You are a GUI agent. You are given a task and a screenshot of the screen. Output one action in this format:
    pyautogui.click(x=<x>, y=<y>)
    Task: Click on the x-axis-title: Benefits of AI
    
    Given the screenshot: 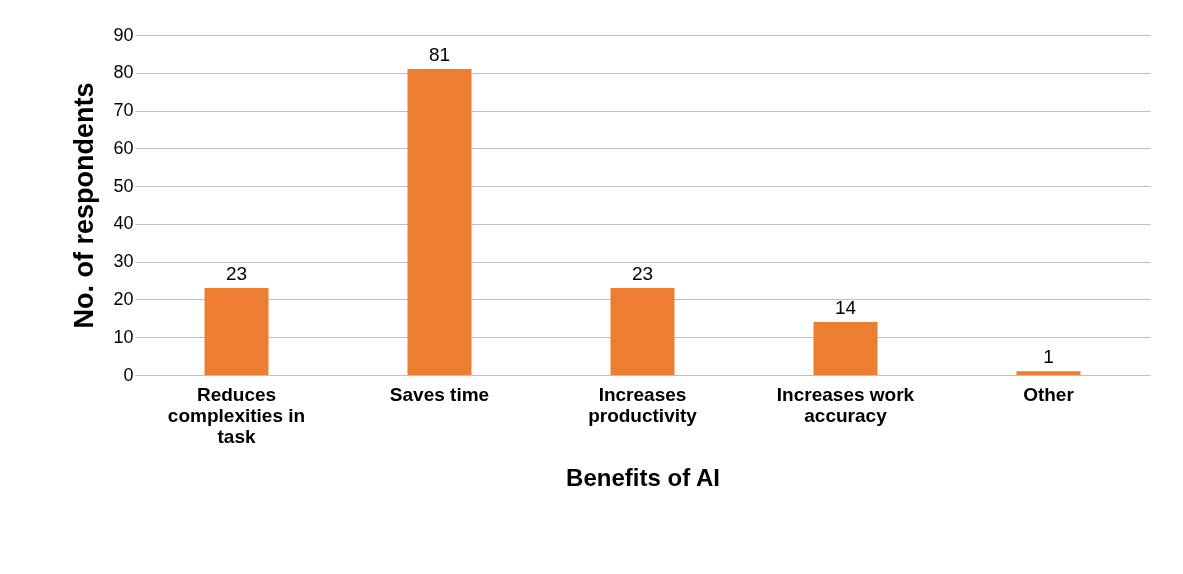 What is the action you would take?
    pyautogui.click(x=643, y=477)
    